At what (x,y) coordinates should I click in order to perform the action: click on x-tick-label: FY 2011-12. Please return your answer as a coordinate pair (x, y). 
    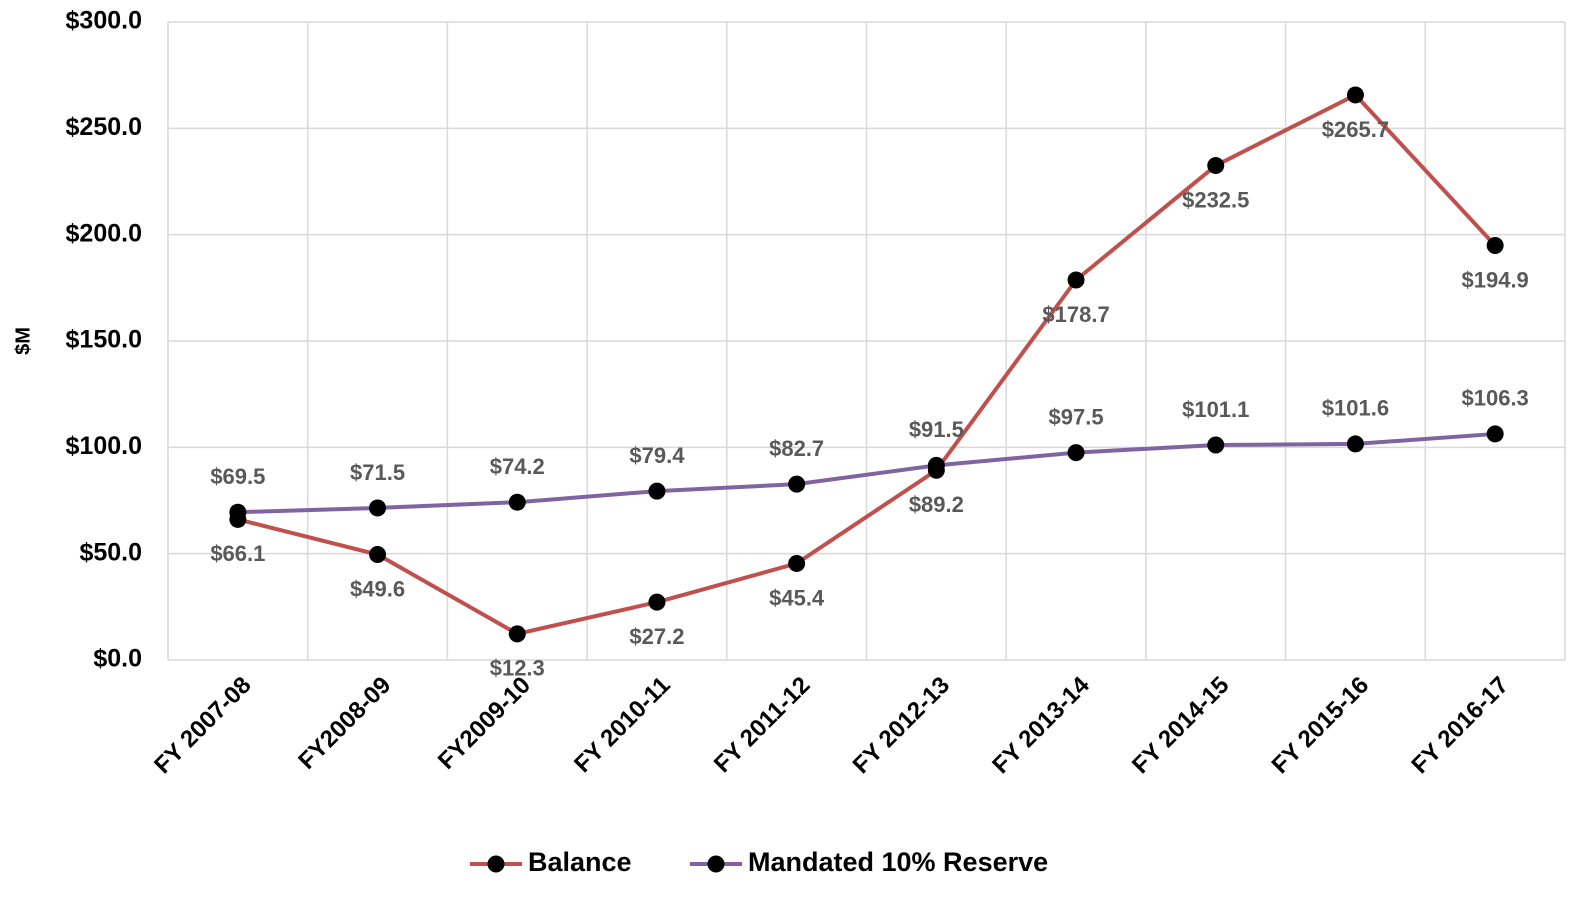
    Looking at the image, I should click on (762, 725).